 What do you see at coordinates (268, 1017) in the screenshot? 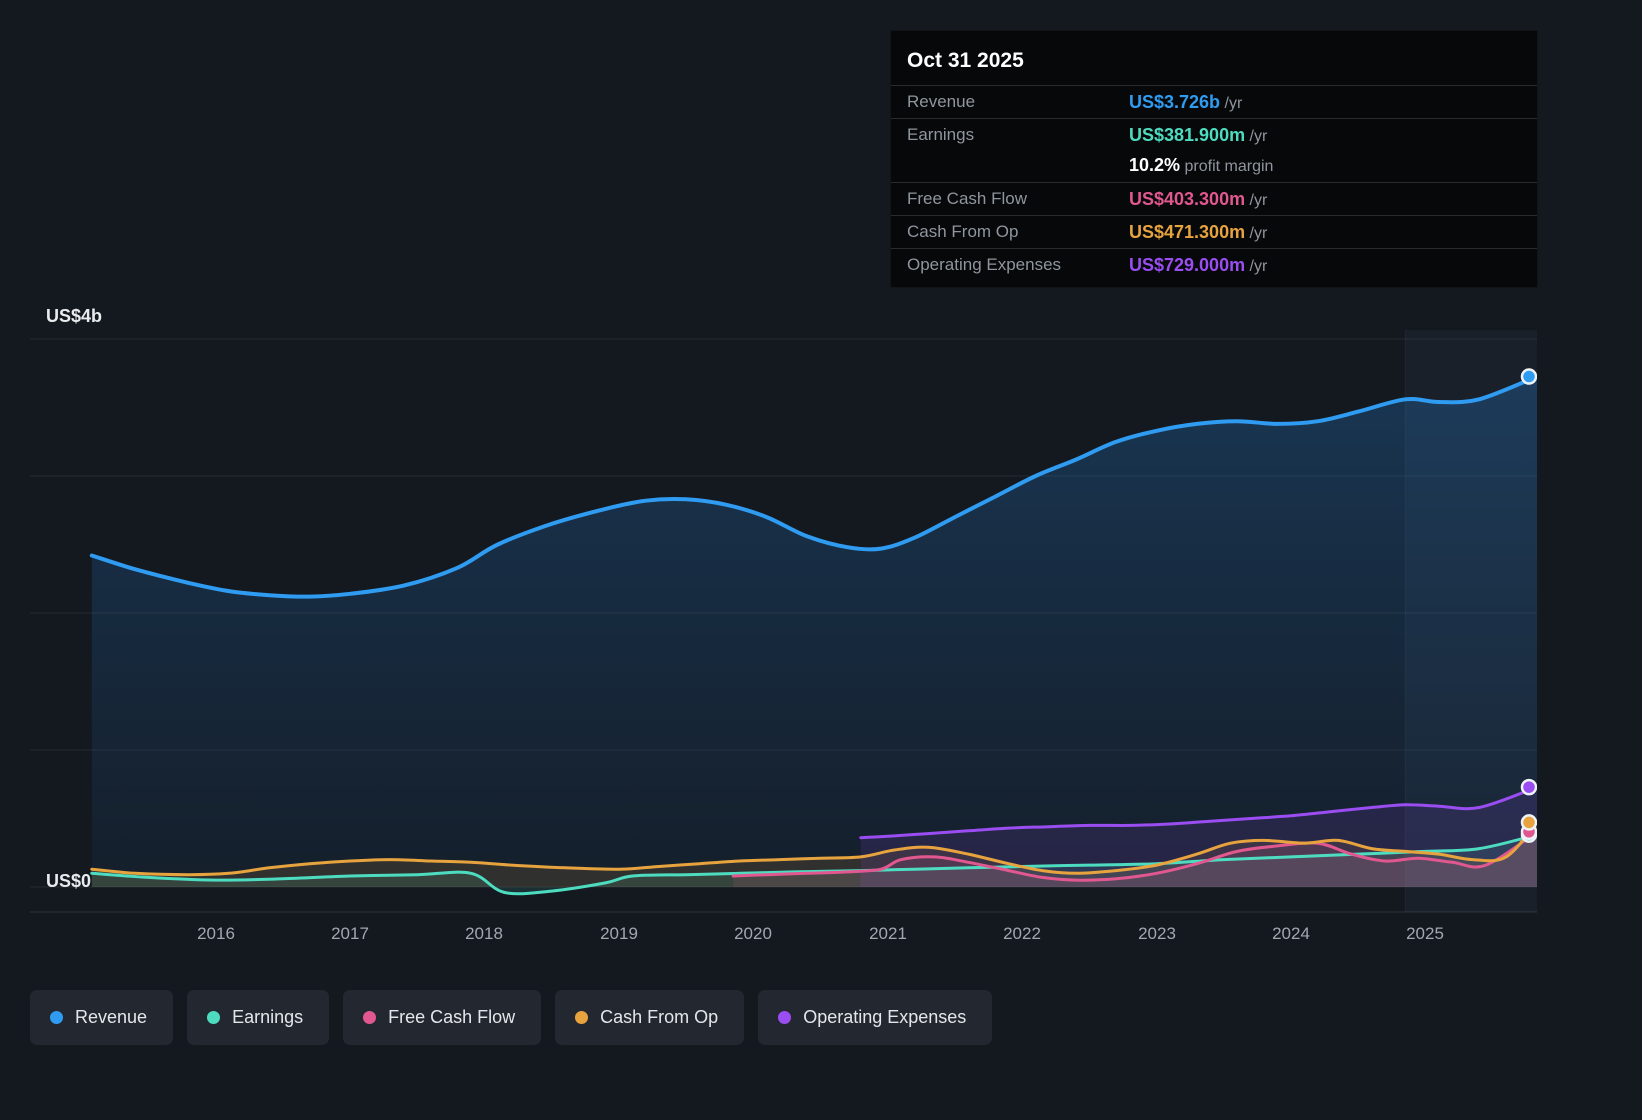
I see `legend-item-label: Earnings` at bounding box center [268, 1017].